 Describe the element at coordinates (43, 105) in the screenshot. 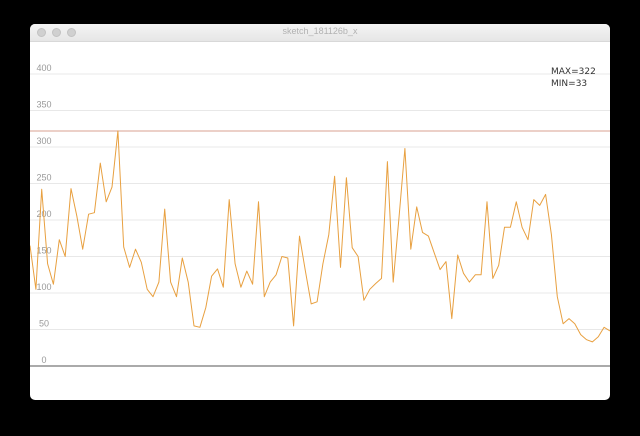

I see `y-tick-label: 350` at that location.